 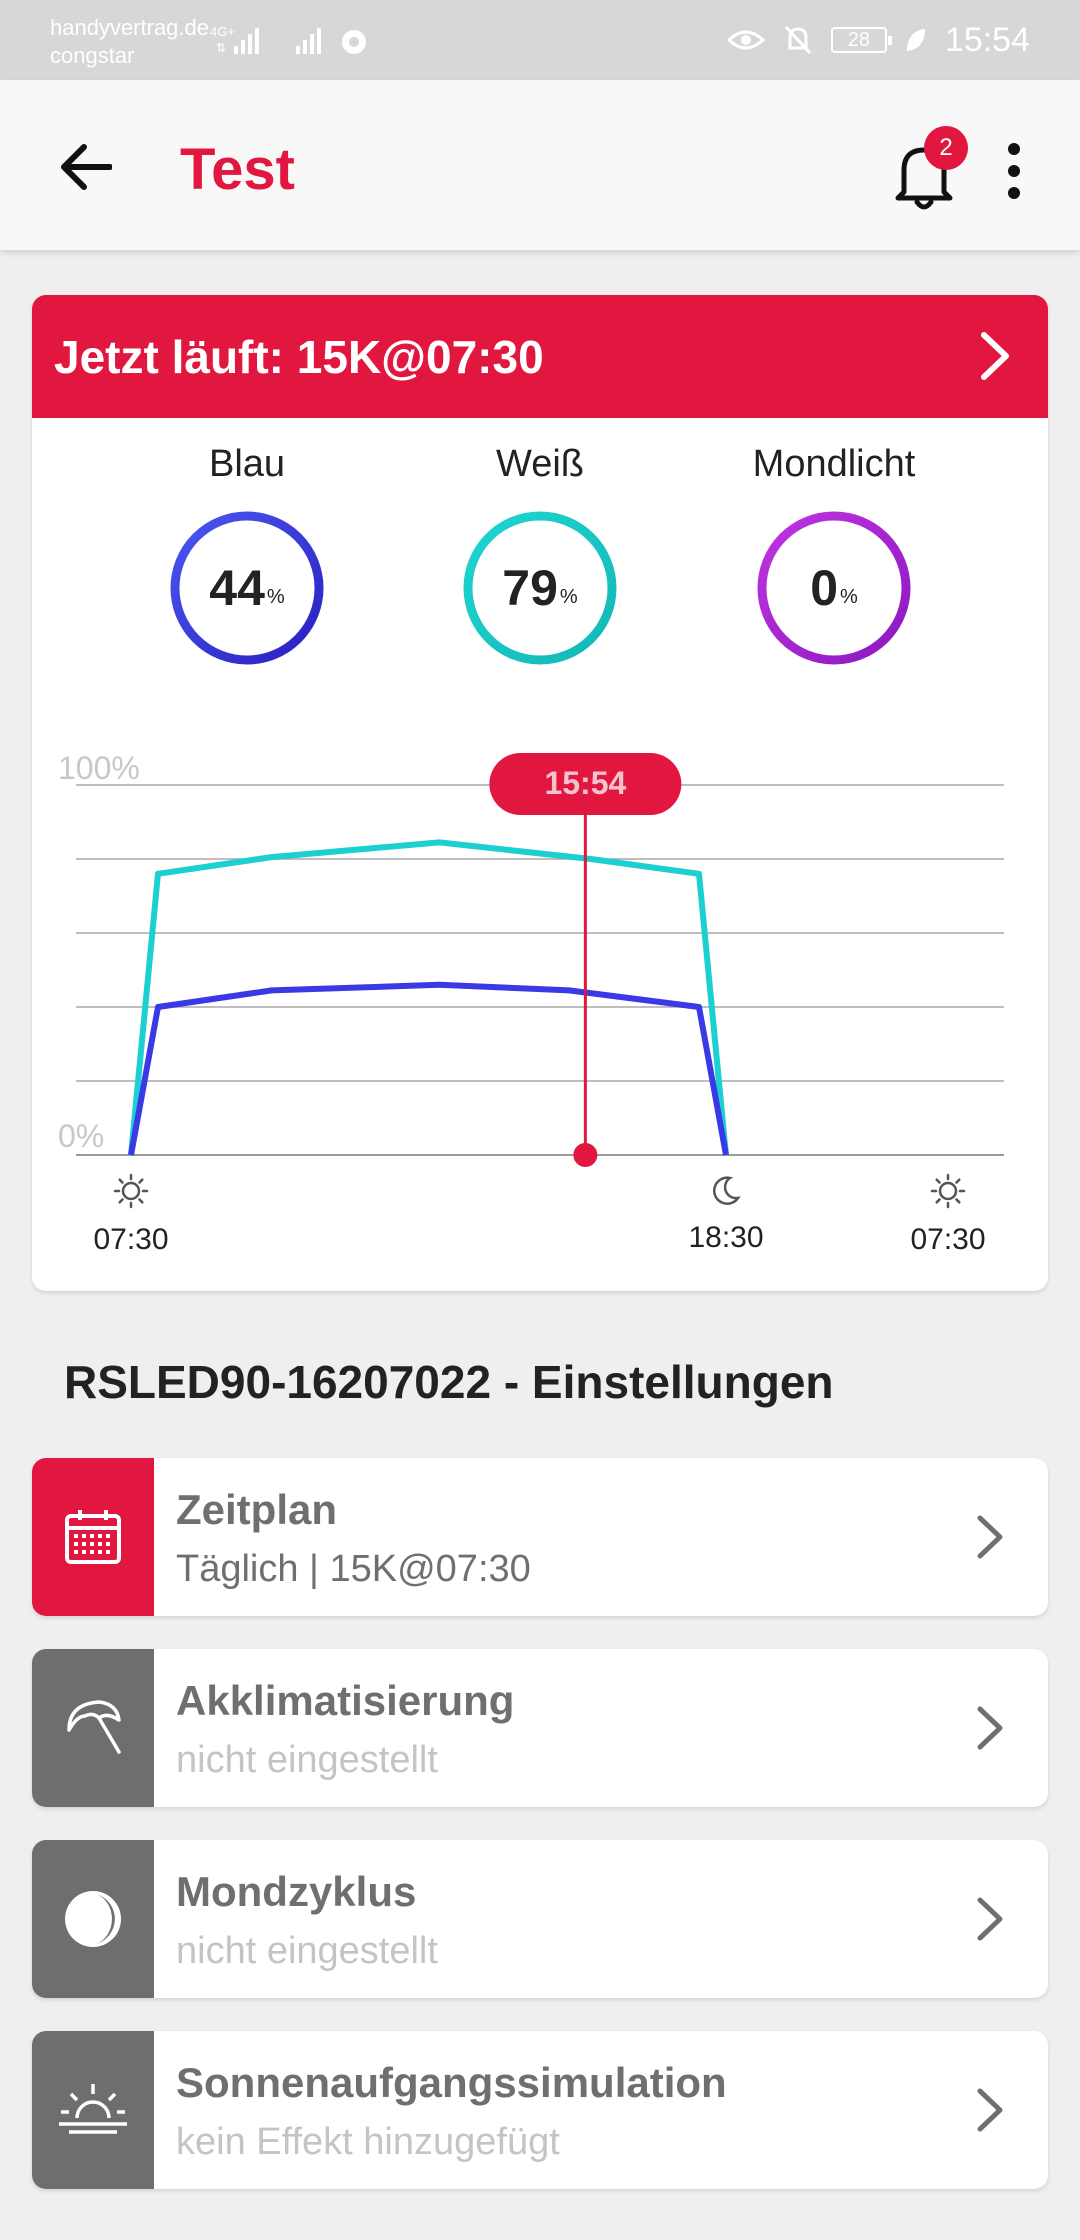 What do you see at coordinates (92, 55) in the screenshot?
I see `carrier-name-2: congstar` at bounding box center [92, 55].